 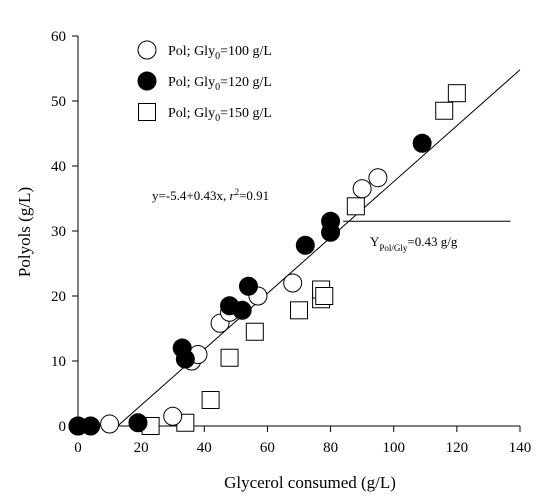 I want to click on equation-label: y=-5.4+0.43x, r2=0.91, so click(x=210, y=195).